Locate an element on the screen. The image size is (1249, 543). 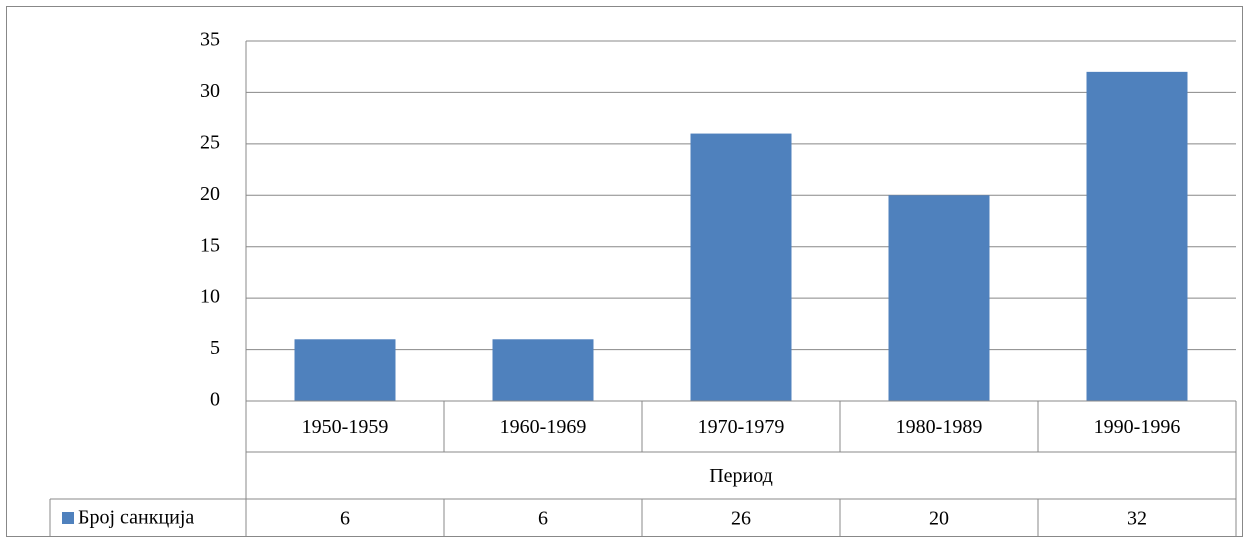
y-tick-label: 30 is located at coordinates (210, 91).